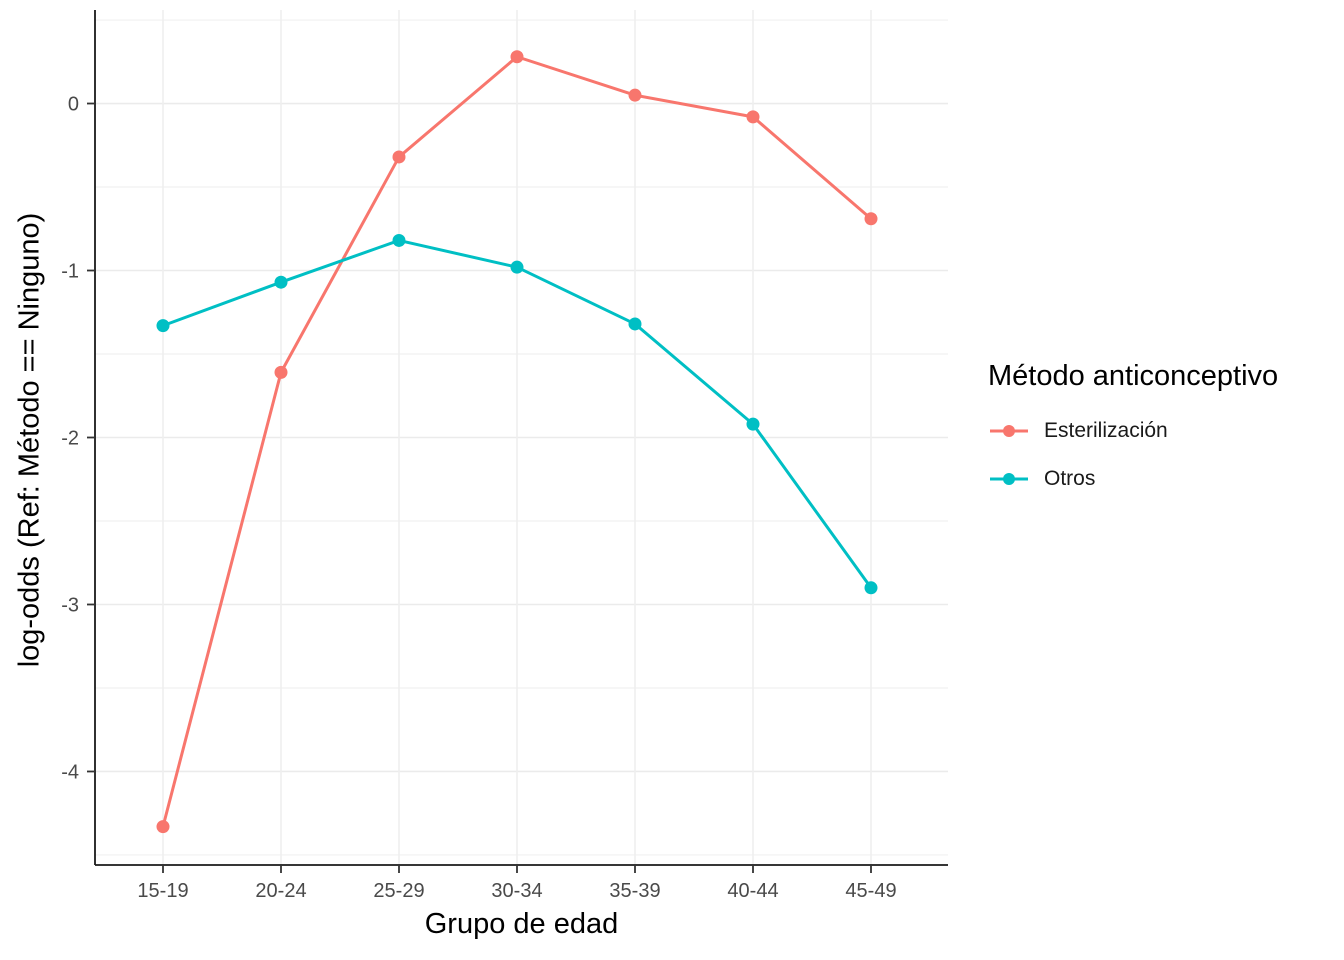 Image resolution: width=1344 pixels, height=960 pixels. I want to click on x-tick-label: 25-29, so click(398, 891).